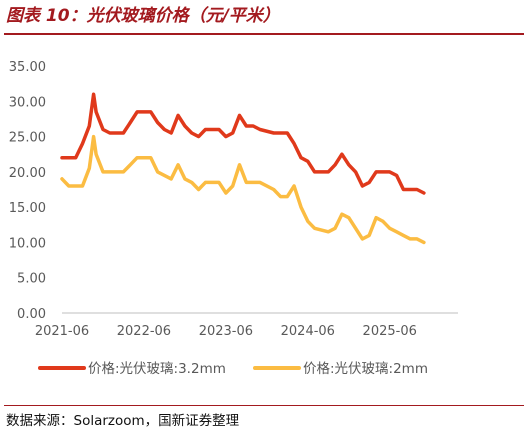 This screenshot has height=437, width=526. I want to click on x-tick-label: 2023-06, so click(226, 331).